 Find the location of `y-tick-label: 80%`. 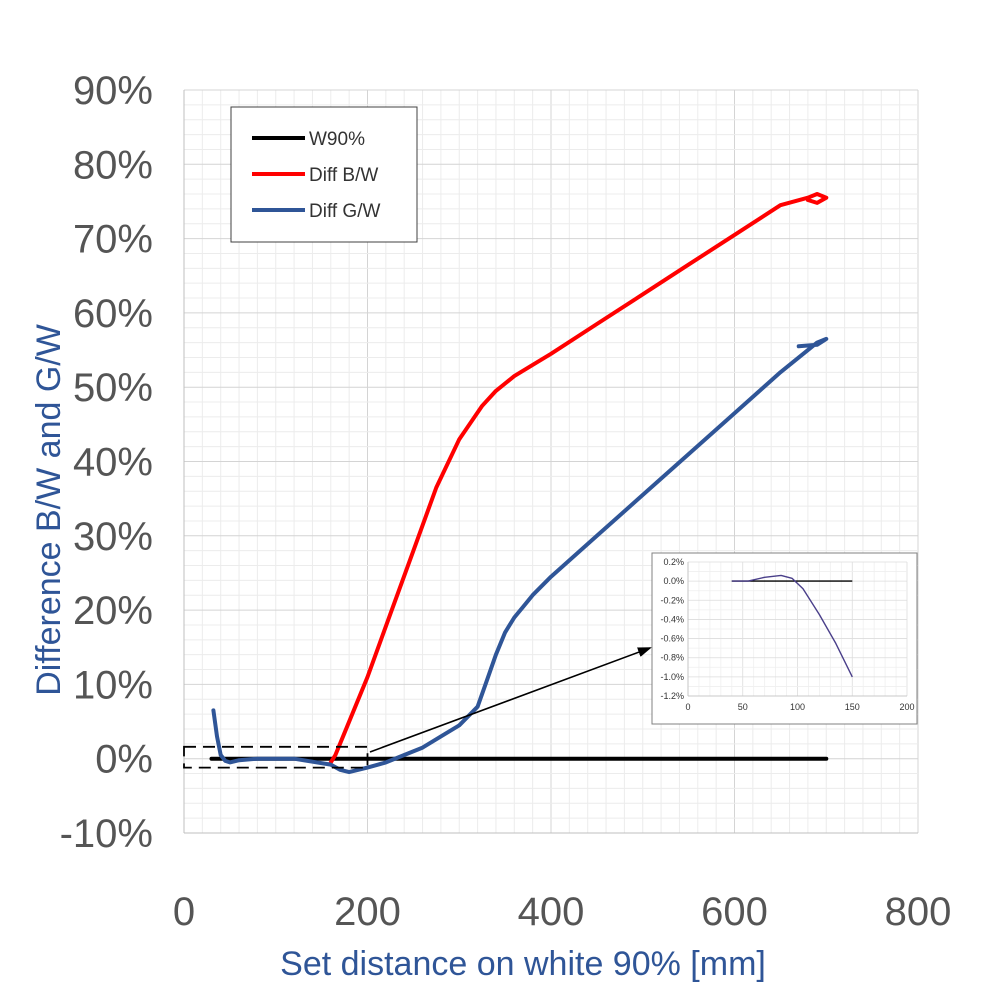

y-tick-label: 80% is located at coordinates (113, 165).